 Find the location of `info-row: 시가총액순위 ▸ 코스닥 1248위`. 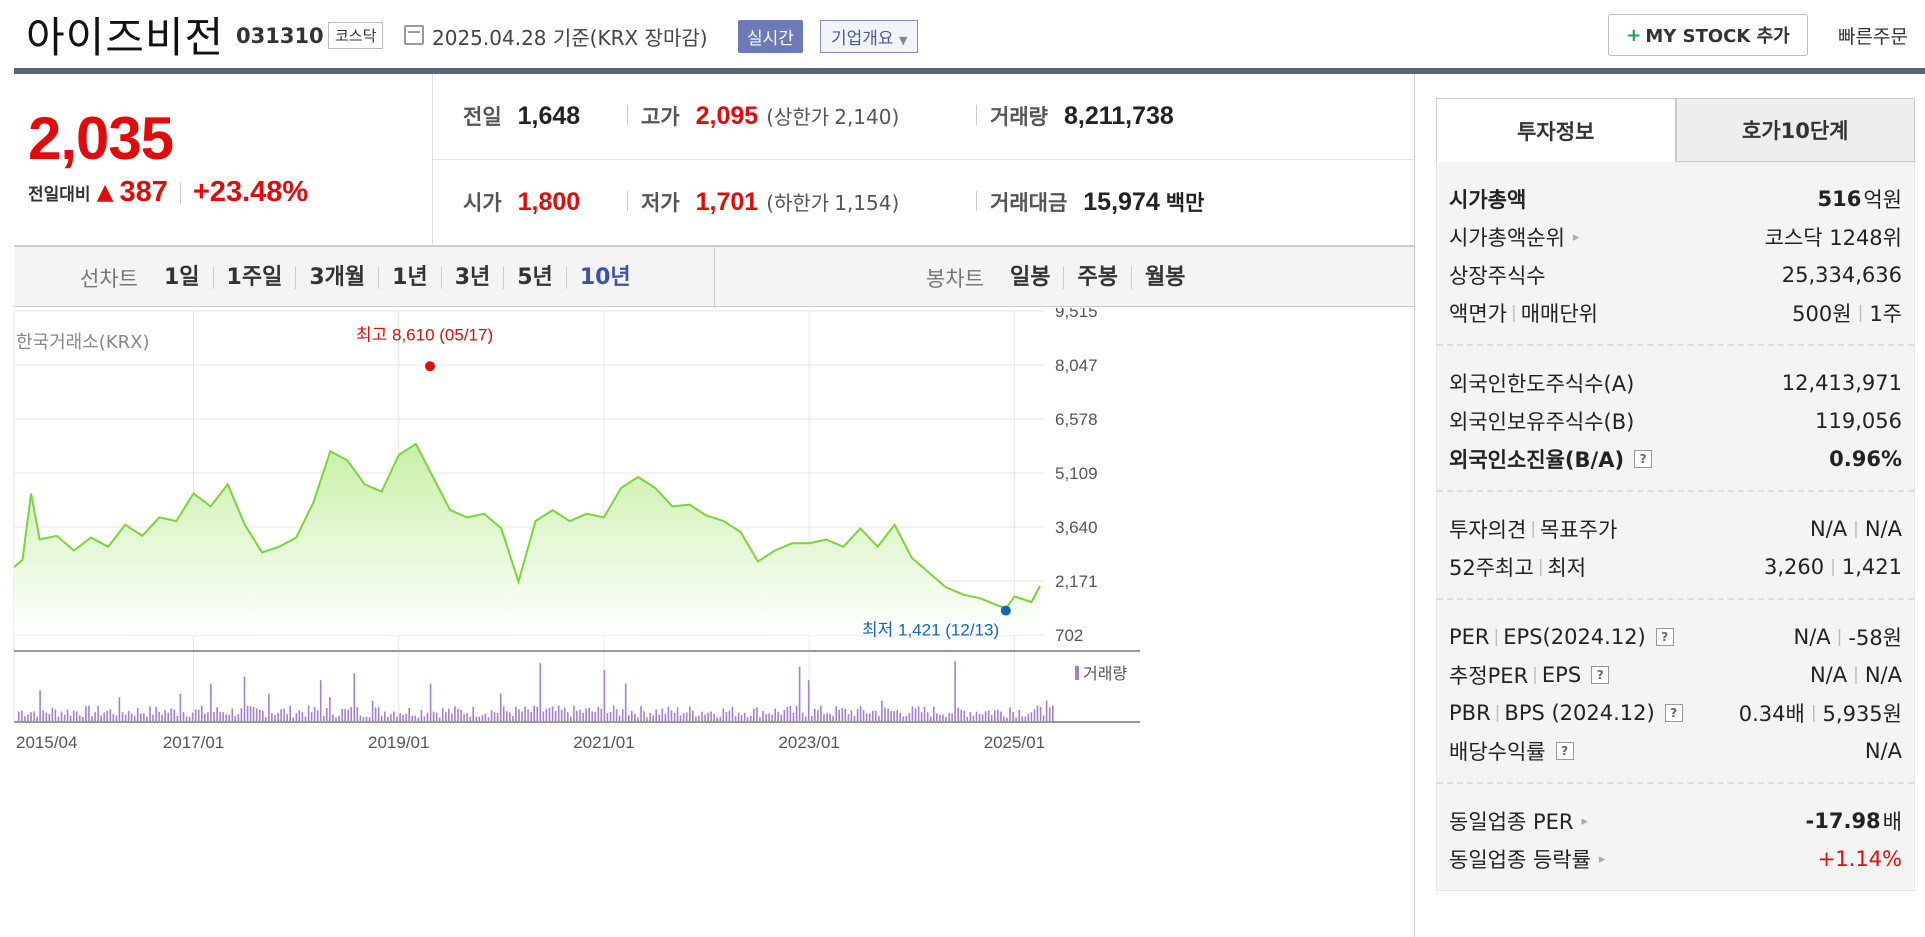

info-row: 시가총액순위 ▸ 코스닥 1248위 is located at coordinates (1675, 237).